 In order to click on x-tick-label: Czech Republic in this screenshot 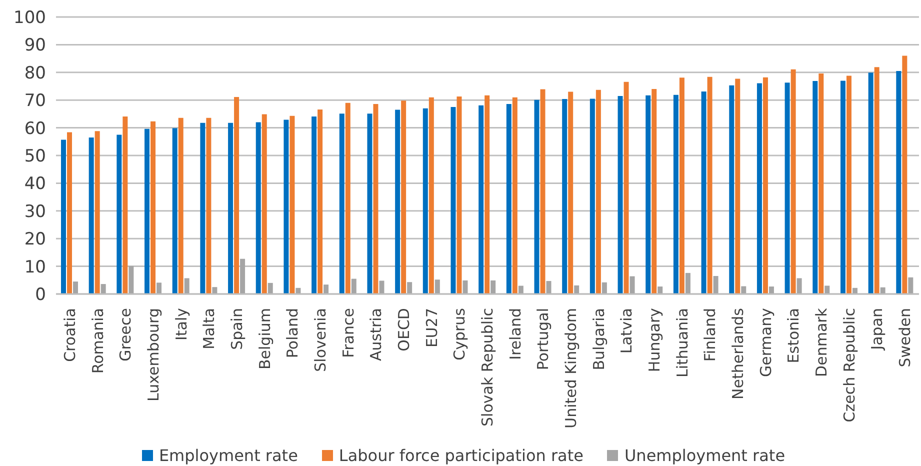, I will do `click(849, 365)`.